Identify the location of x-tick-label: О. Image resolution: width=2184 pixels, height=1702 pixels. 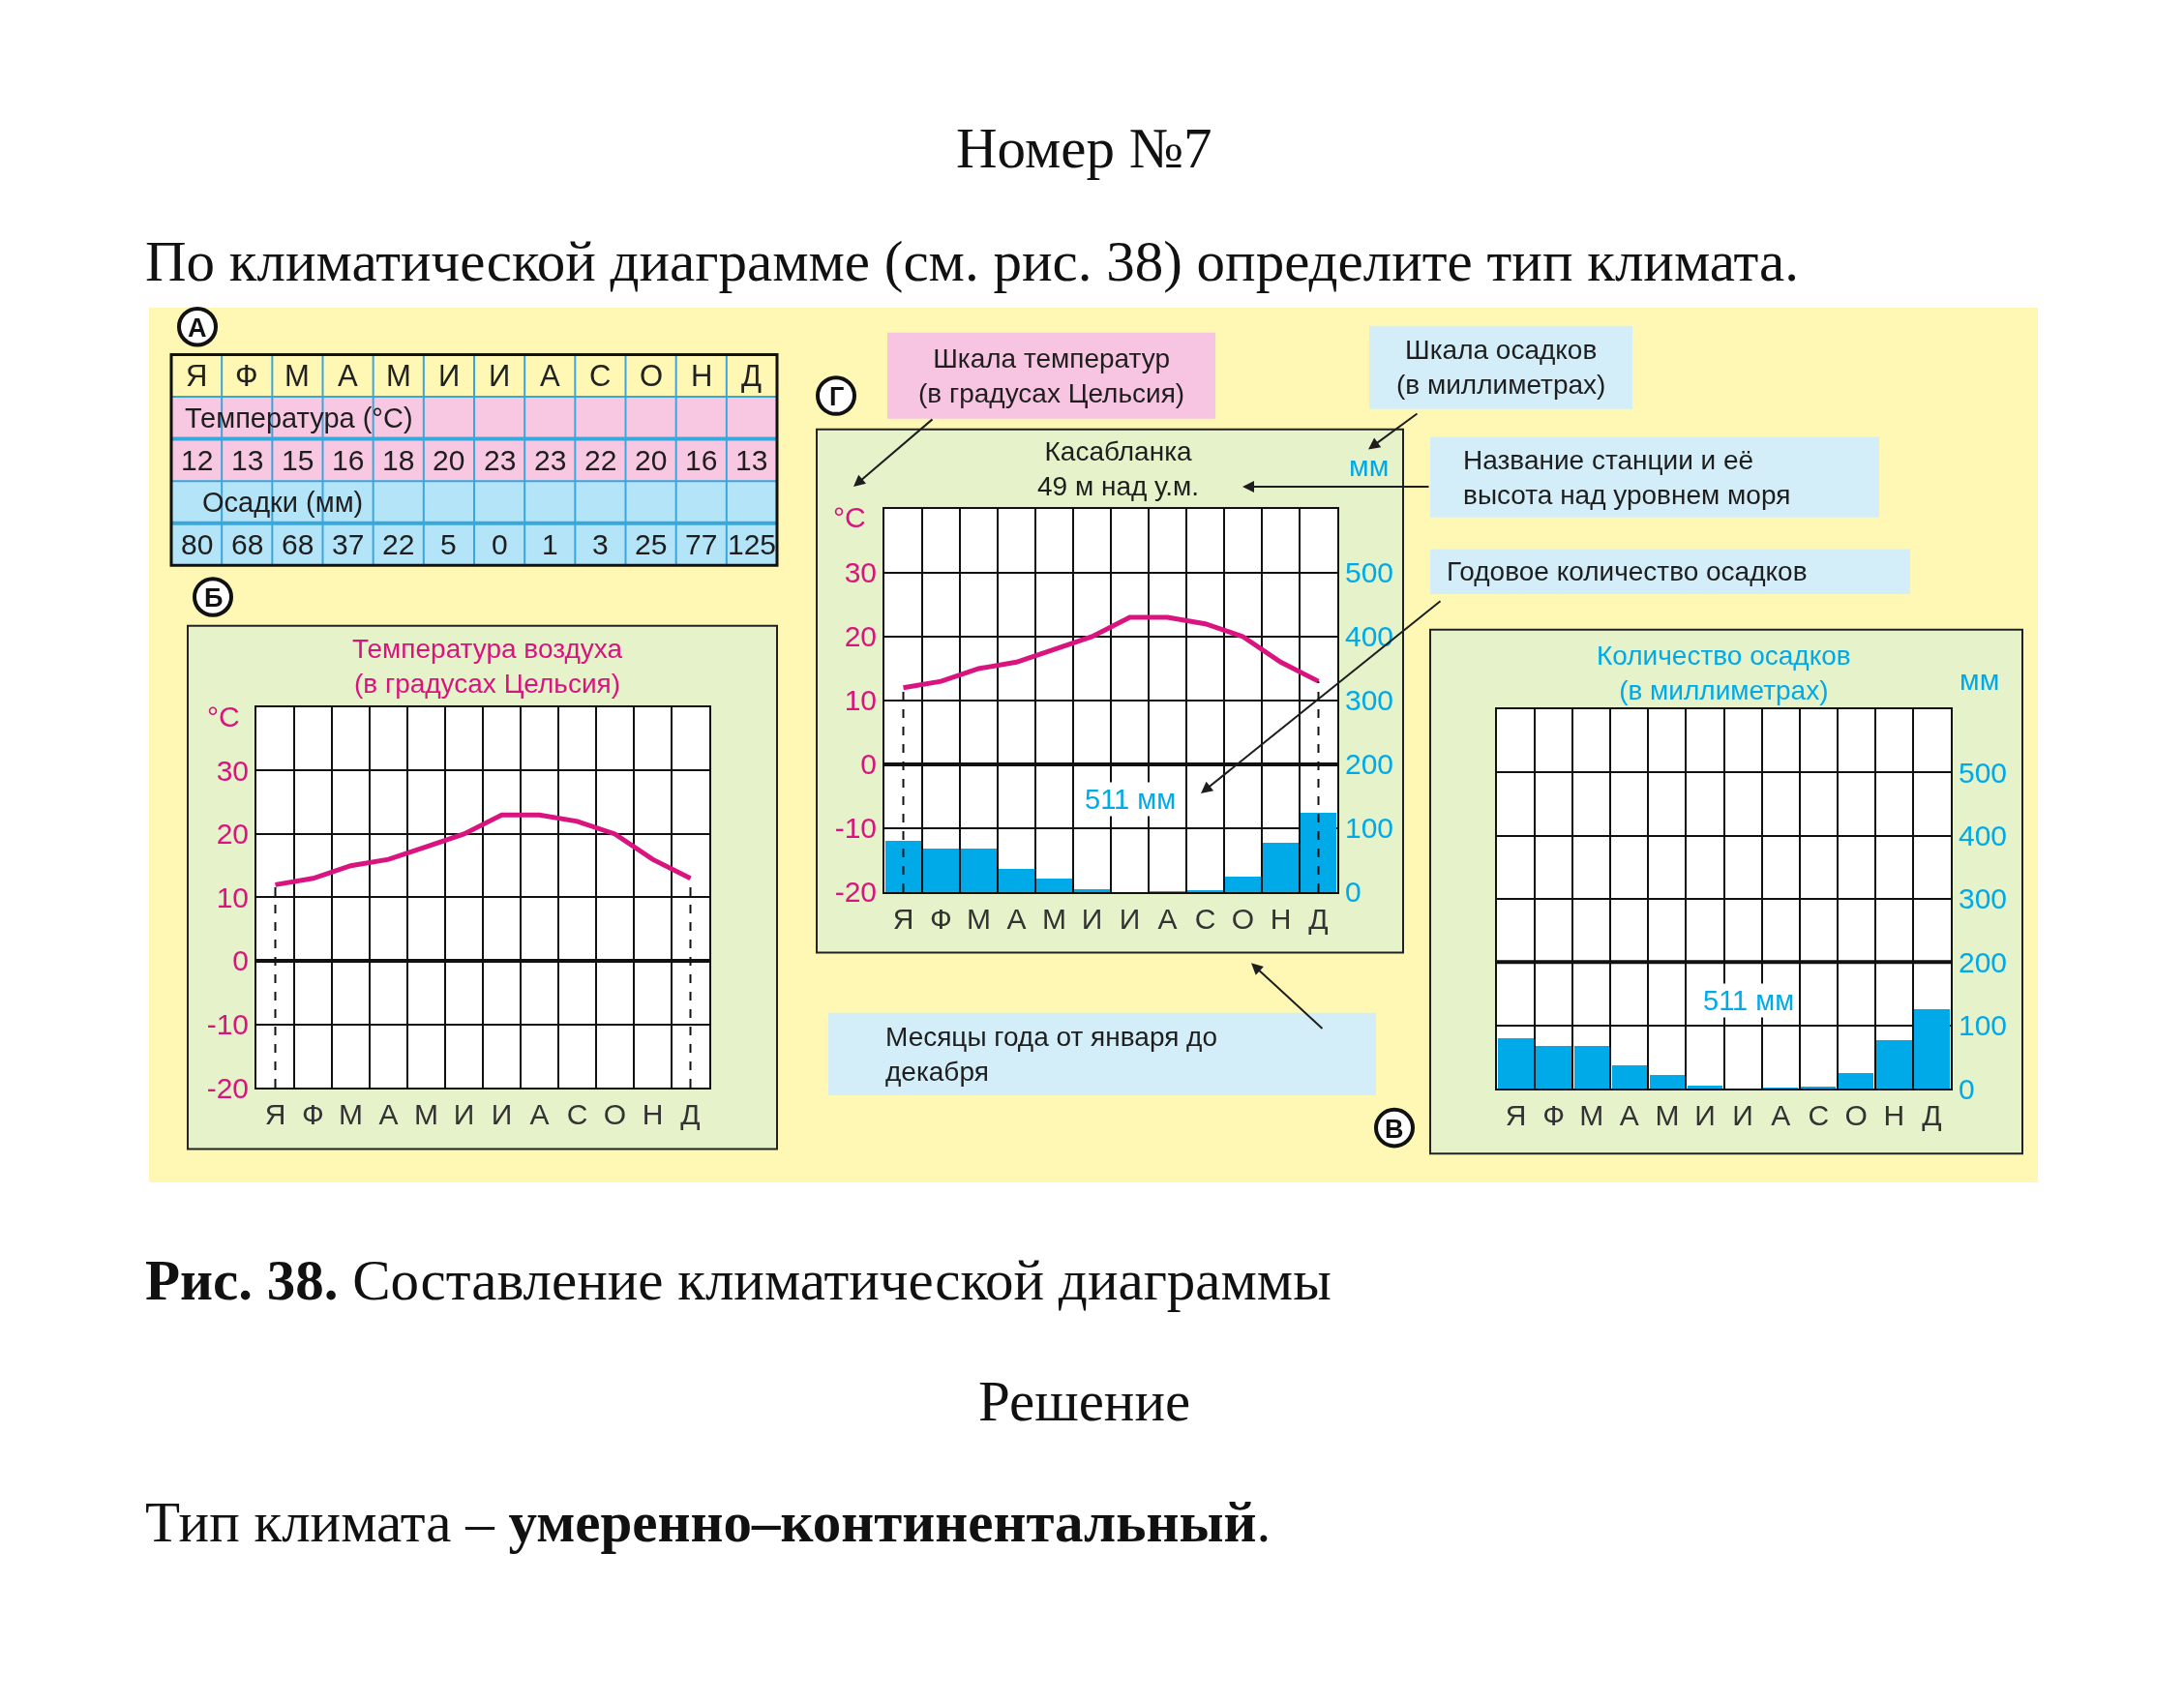
(1856, 1115).